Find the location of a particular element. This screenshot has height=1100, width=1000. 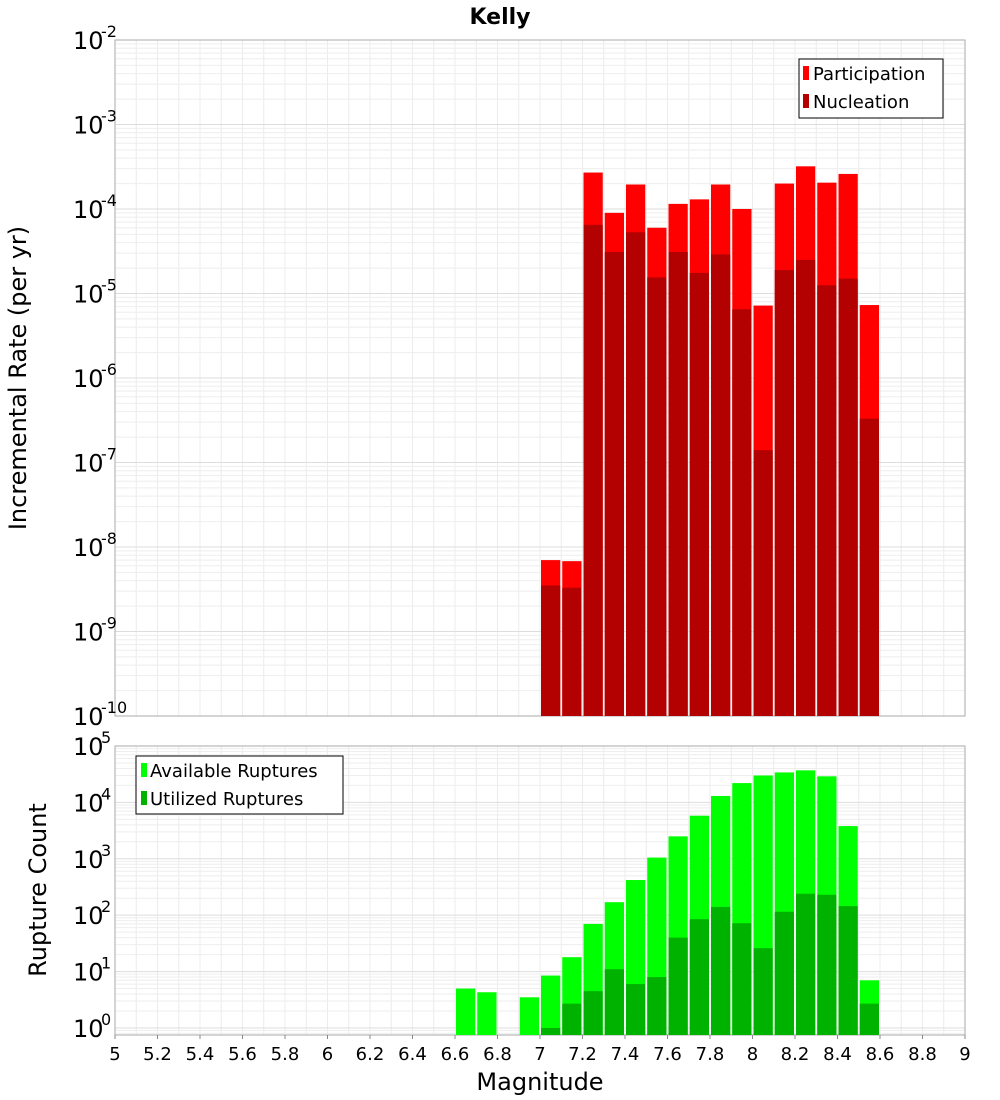

x-tick-label: 6.4 is located at coordinates (412, 1054).